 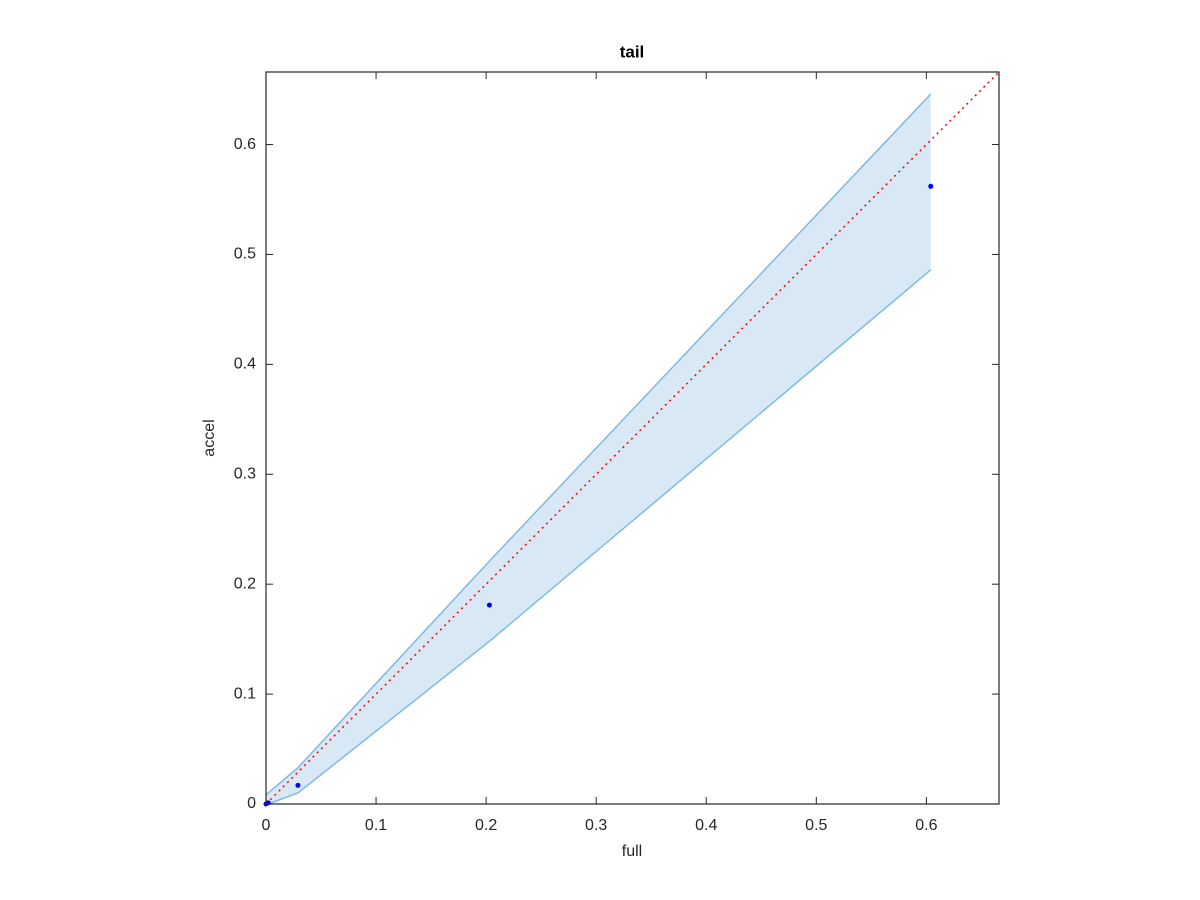 What do you see at coordinates (706, 825) in the screenshot?
I see `x-tick-label: 0.4` at bounding box center [706, 825].